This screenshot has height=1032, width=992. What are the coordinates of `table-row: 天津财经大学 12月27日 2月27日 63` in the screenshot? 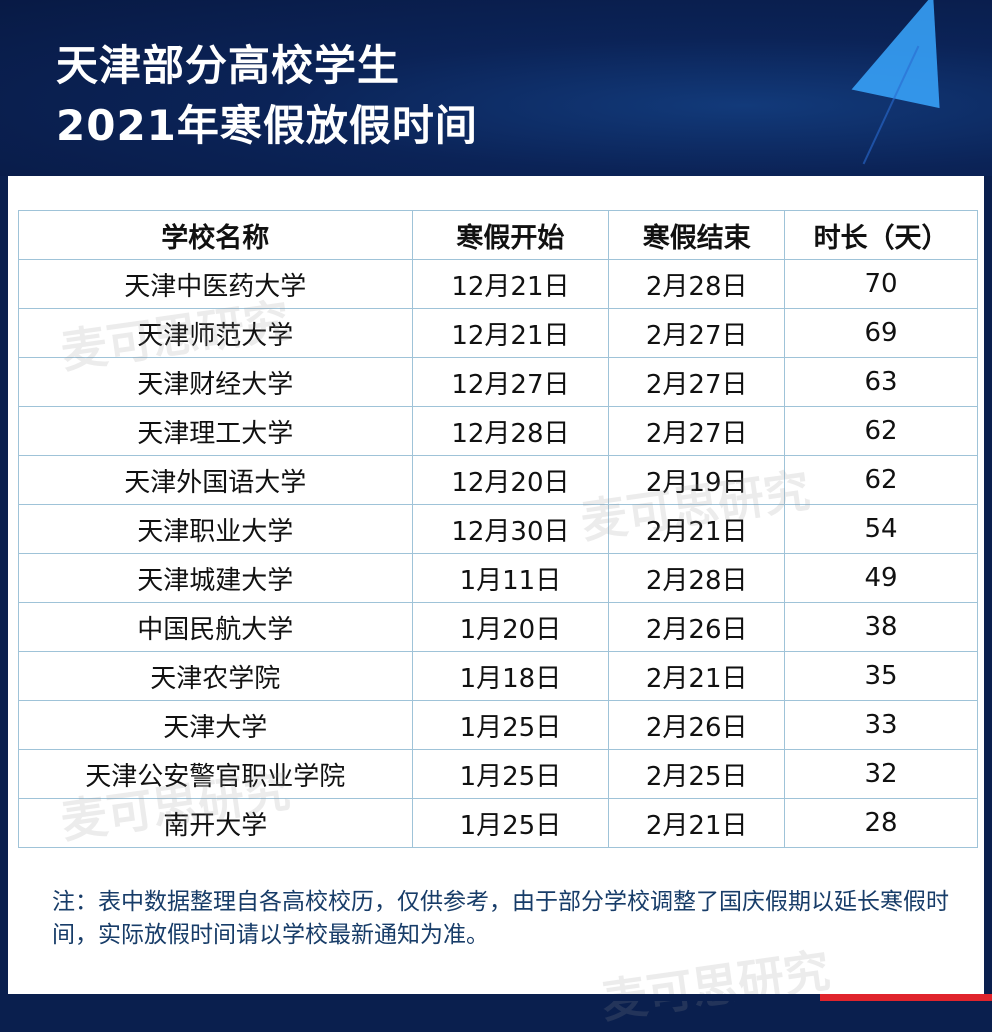 It's located at (498, 382).